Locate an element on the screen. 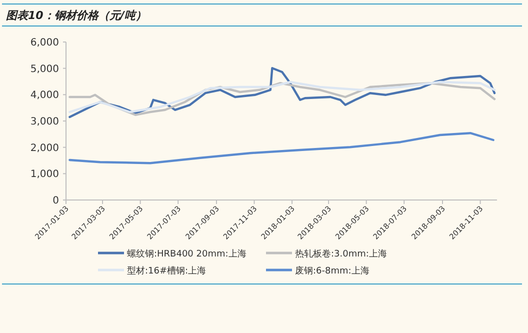 The image size is (528, 333). y-tick-label: 4,000 is located at coordinates (44, 96).